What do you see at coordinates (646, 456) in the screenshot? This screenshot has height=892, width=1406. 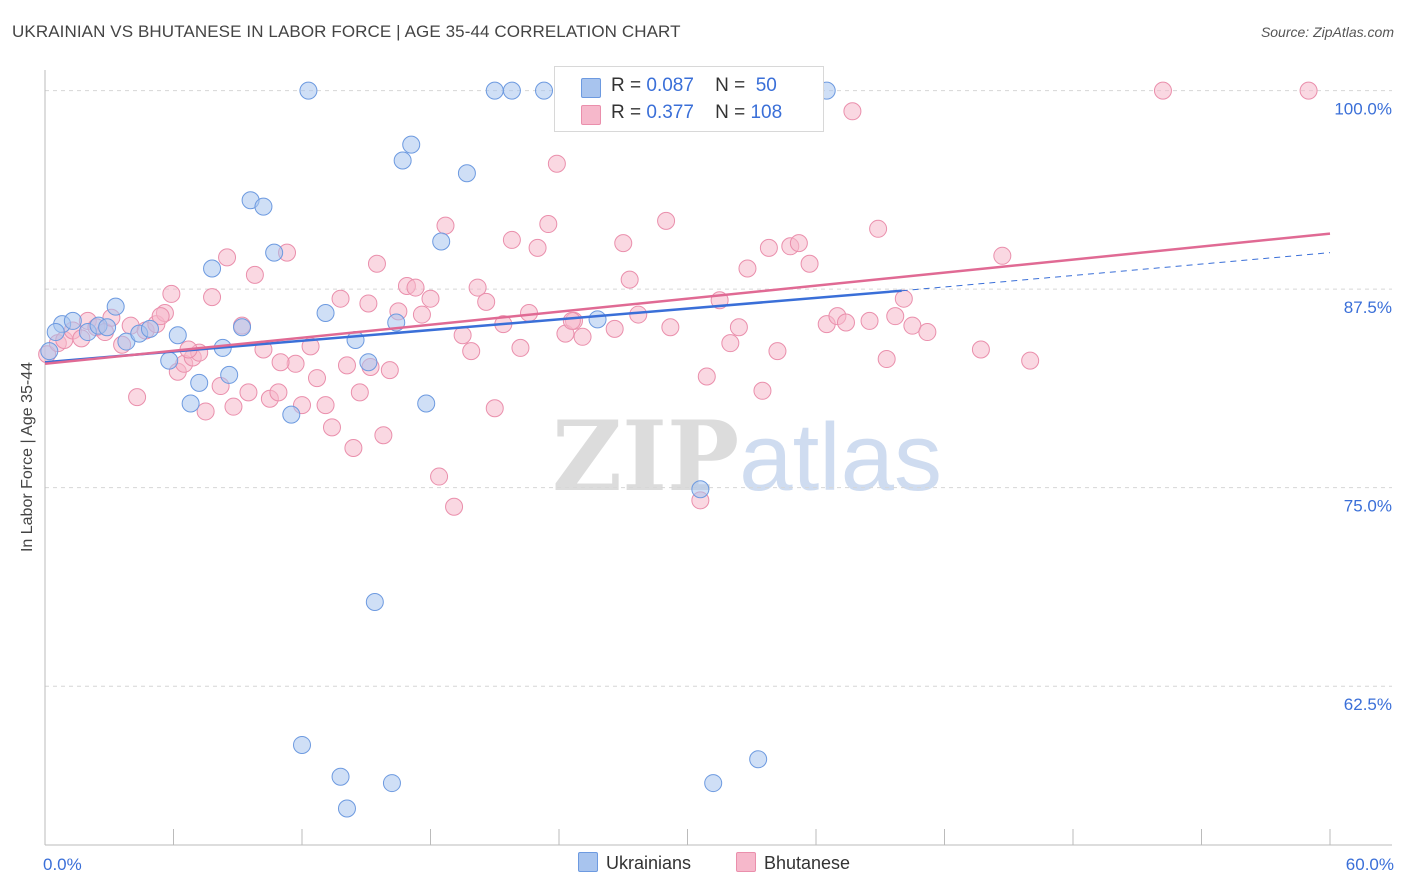 I see `watermark-zip: ZIP` at bounding box center [646, 456].